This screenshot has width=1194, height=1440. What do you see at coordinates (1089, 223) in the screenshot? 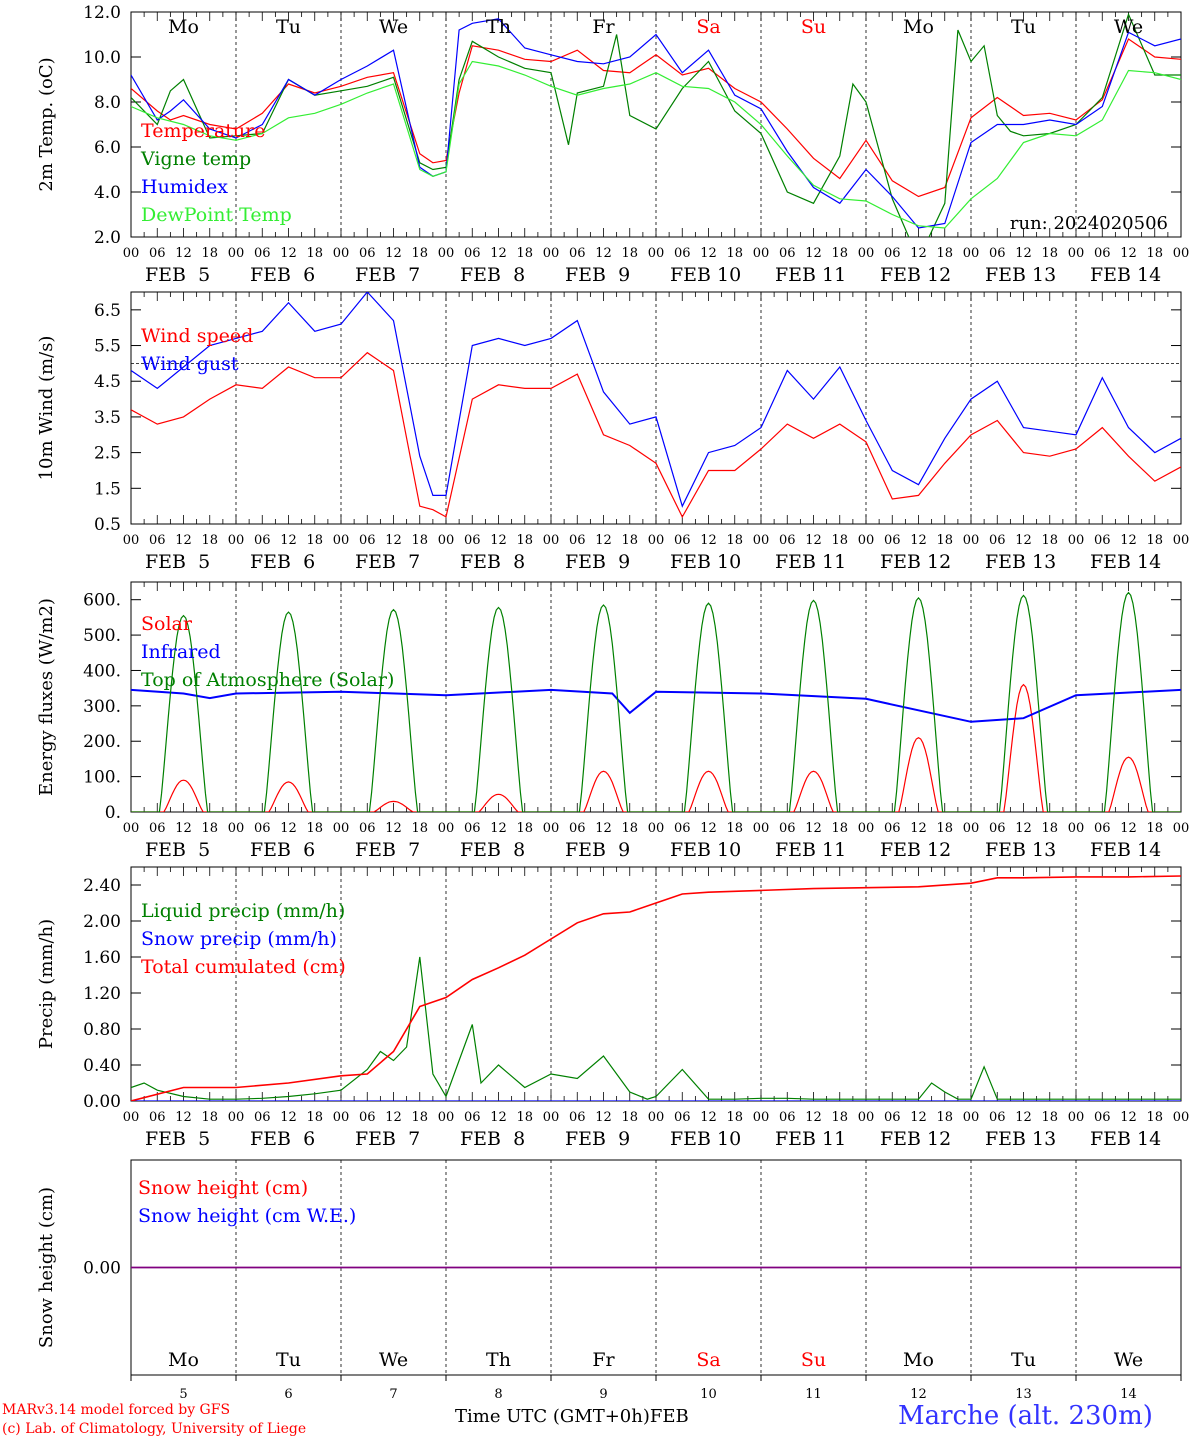
I see `run-annotation: run: 2024020506` at bounding box center [1089, 223].